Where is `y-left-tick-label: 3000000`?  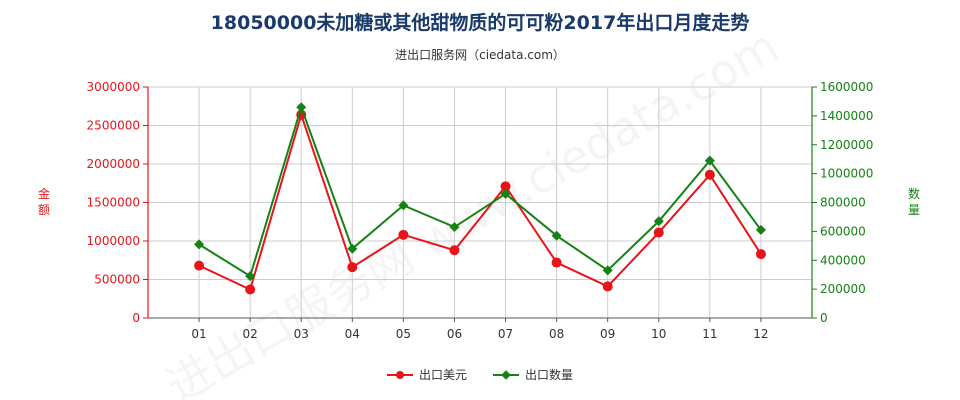 y-left-tick-label: 3000000 is located at coordinates (113, 87).